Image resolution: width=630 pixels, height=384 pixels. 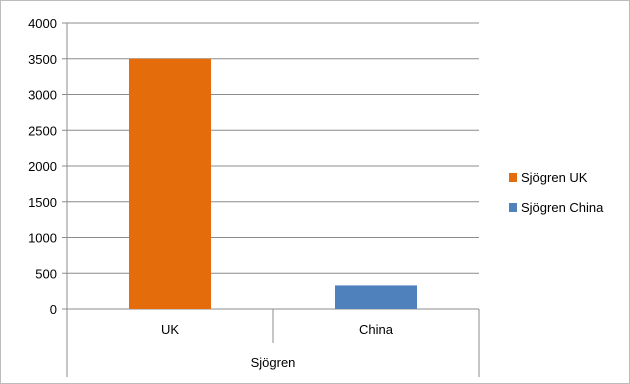 What do you see at coordinates (42, 59) in the screenshot?
I see `y-tick-label: 3500` at bounding box center [42, 59].